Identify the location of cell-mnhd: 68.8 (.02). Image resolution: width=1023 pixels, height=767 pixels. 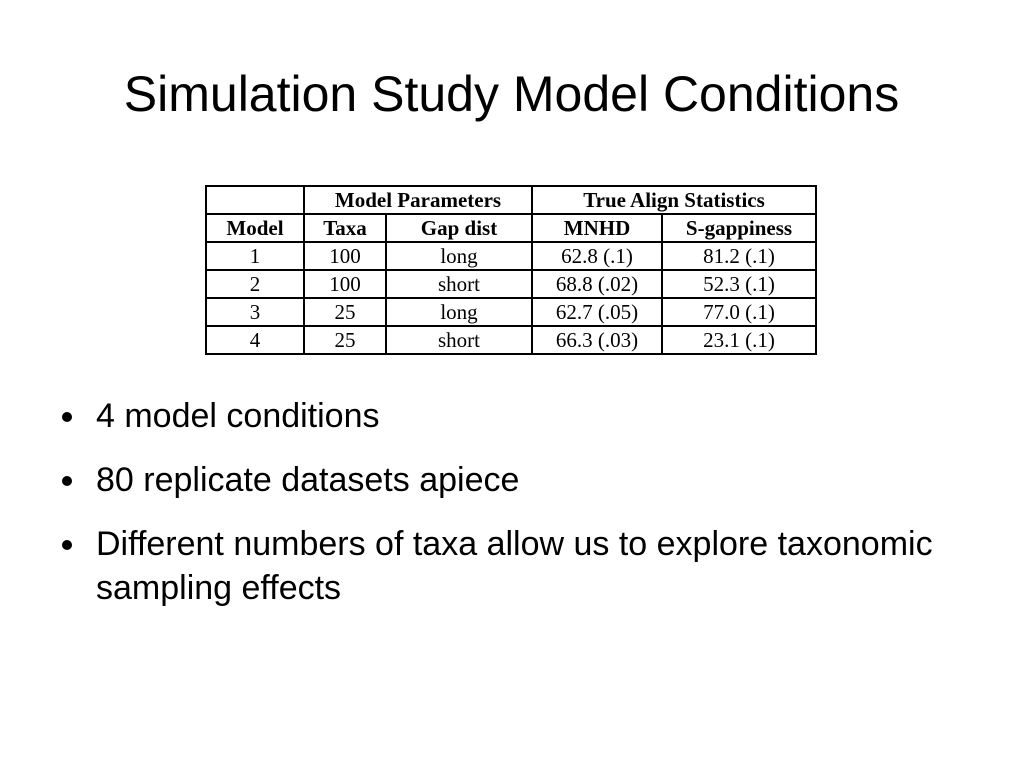
(597, 284).